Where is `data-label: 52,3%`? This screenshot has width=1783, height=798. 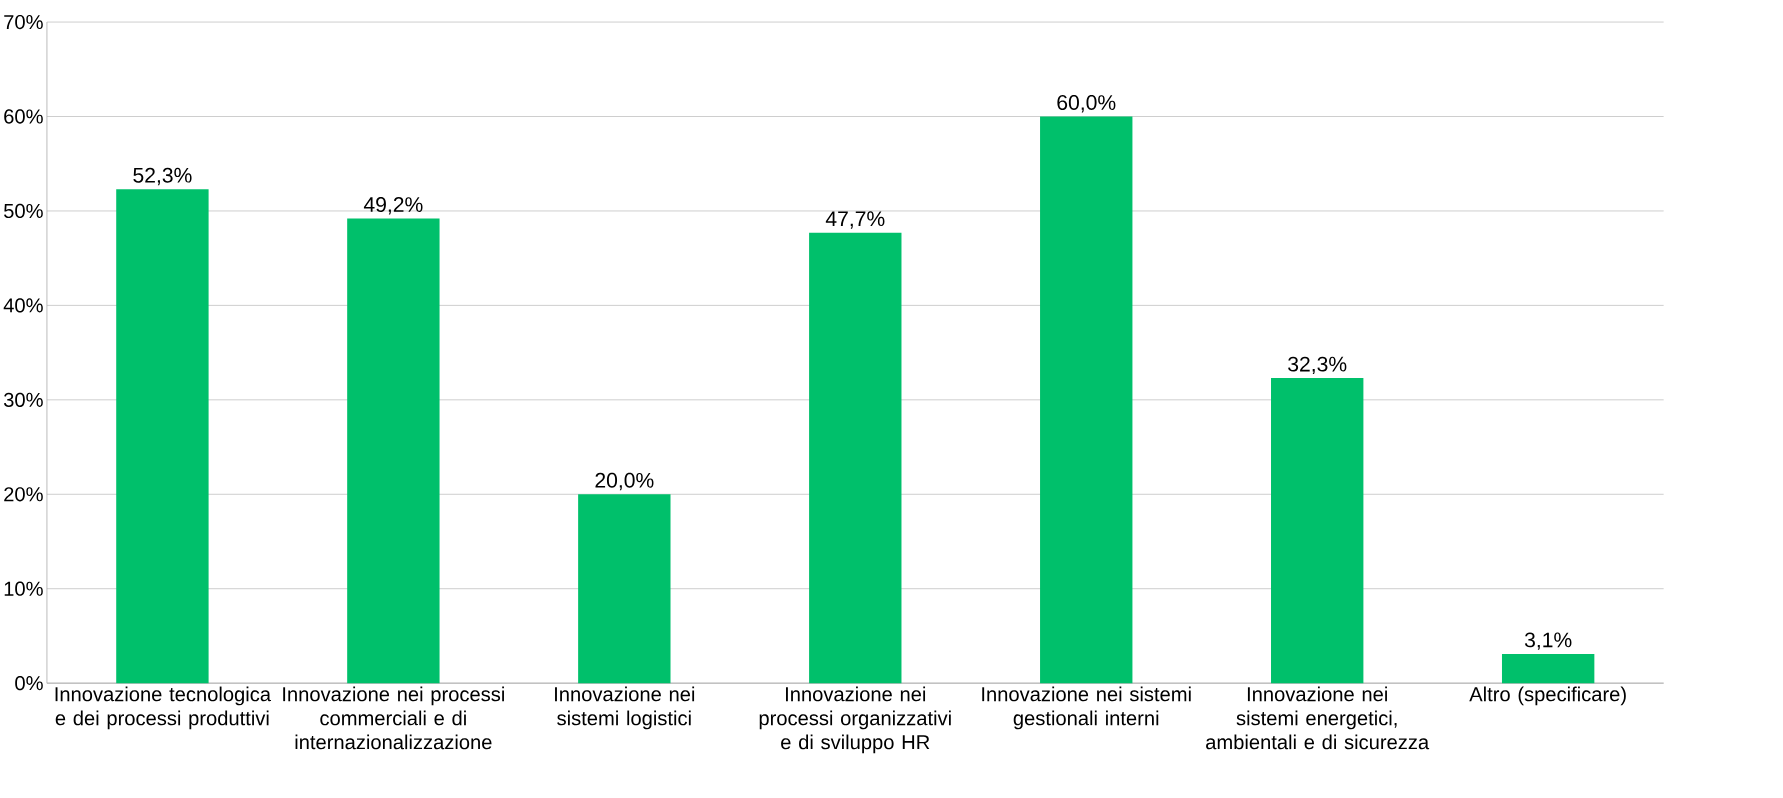 data-label: 52,3% is located at coordinates (162, 176).